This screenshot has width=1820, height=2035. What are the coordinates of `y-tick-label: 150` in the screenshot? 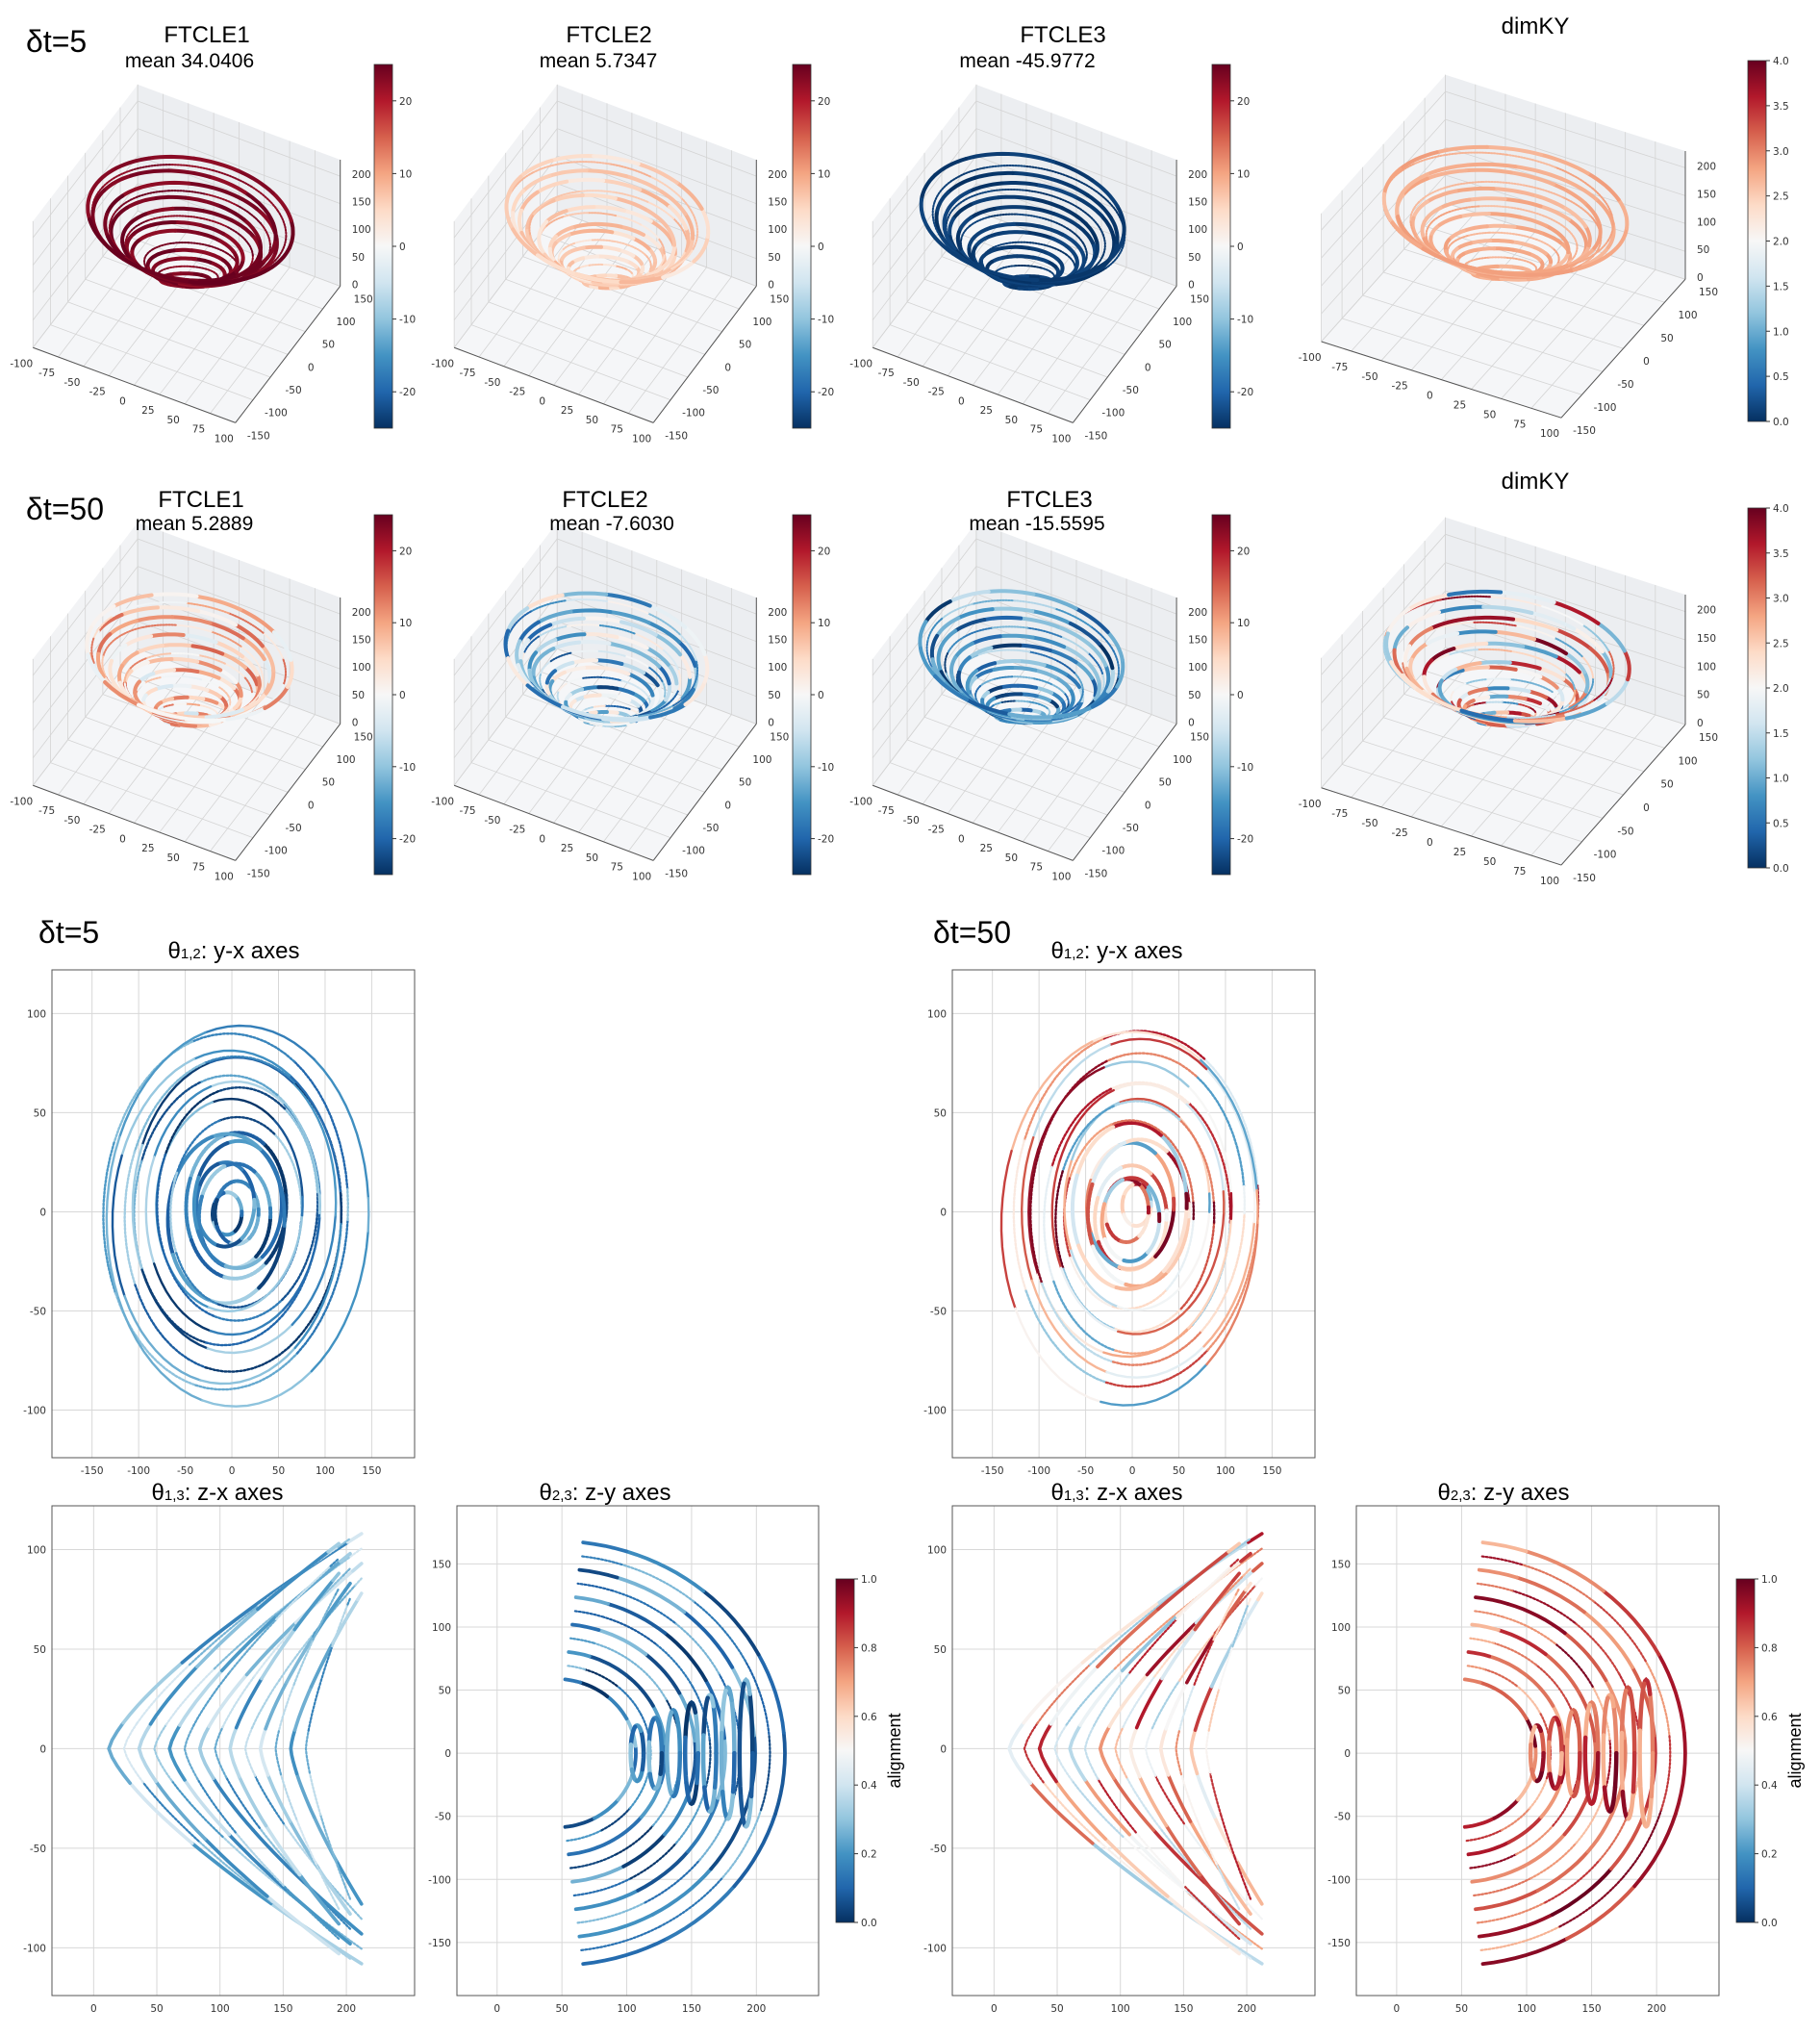 It's located at (1199, 299).